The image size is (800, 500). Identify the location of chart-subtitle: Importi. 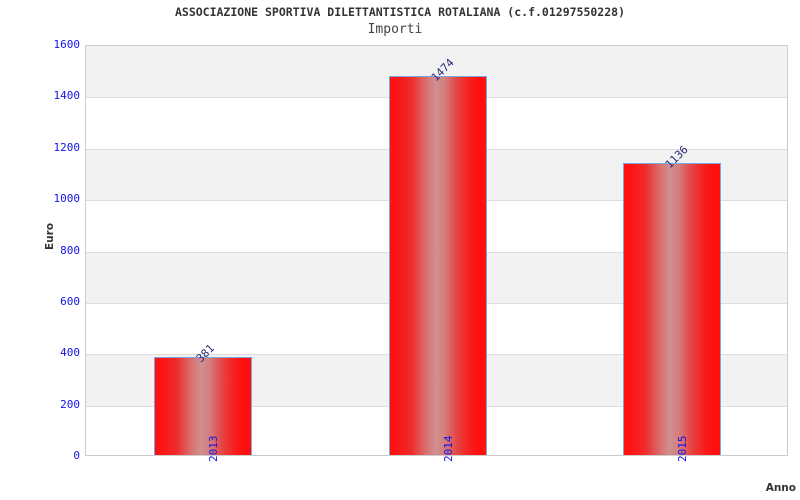
(395, 29).